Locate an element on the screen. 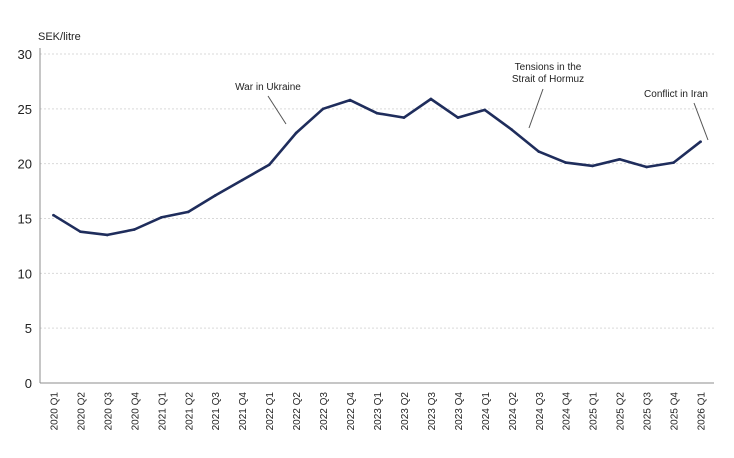  x-tick-label: 2022 Q1 is located at coordinates (270, 411).